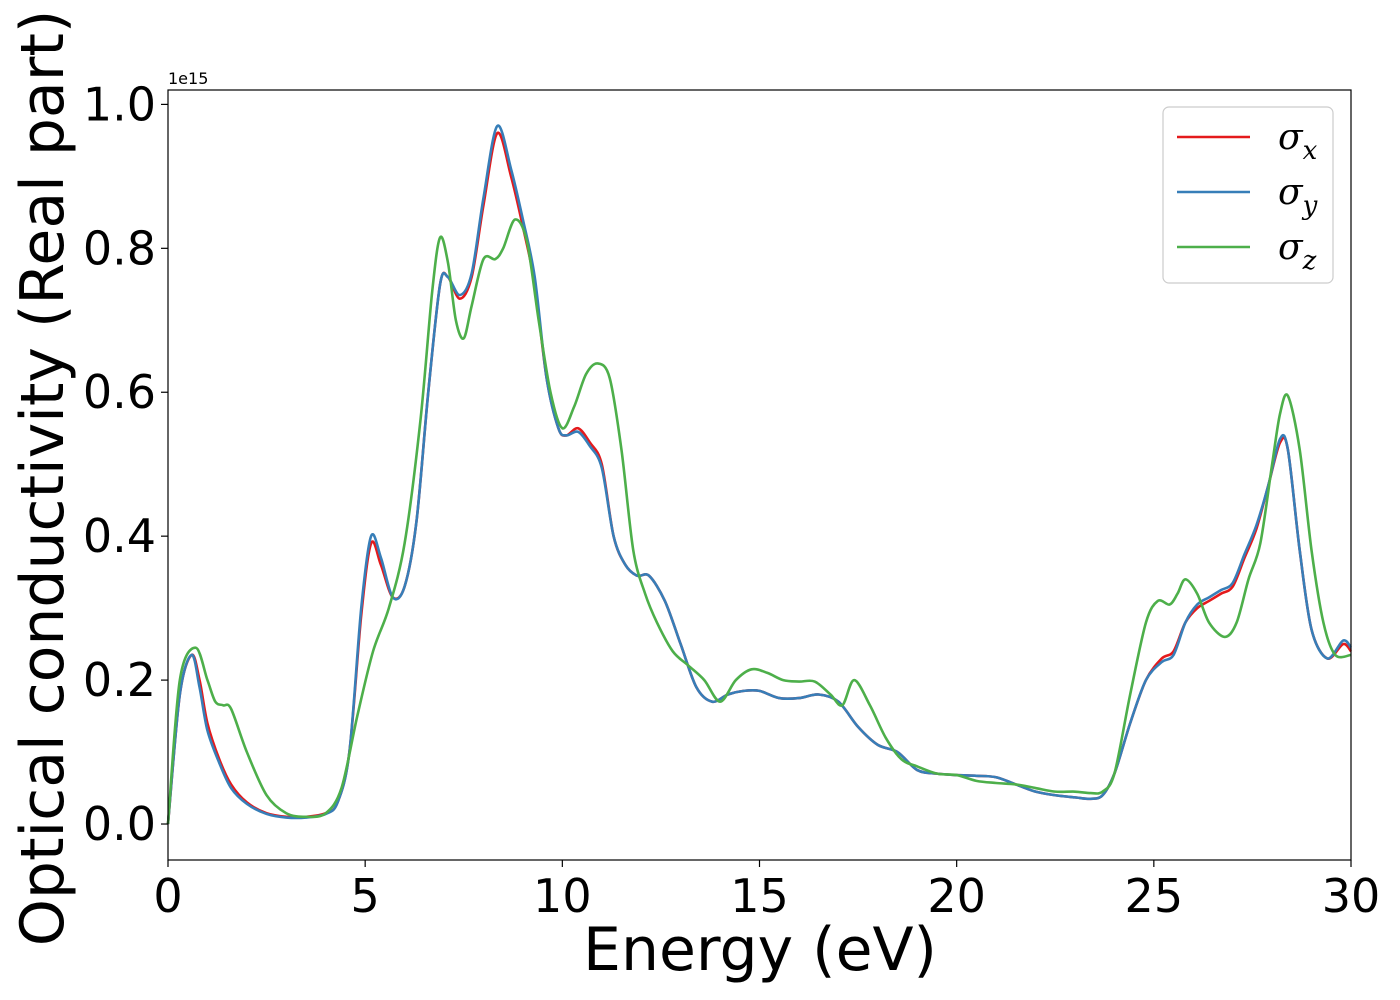  What do you see at coordinates (119, 824) in the screenshot?
I see `y-tick-label: 0.0` at bounding box center [119, 824].